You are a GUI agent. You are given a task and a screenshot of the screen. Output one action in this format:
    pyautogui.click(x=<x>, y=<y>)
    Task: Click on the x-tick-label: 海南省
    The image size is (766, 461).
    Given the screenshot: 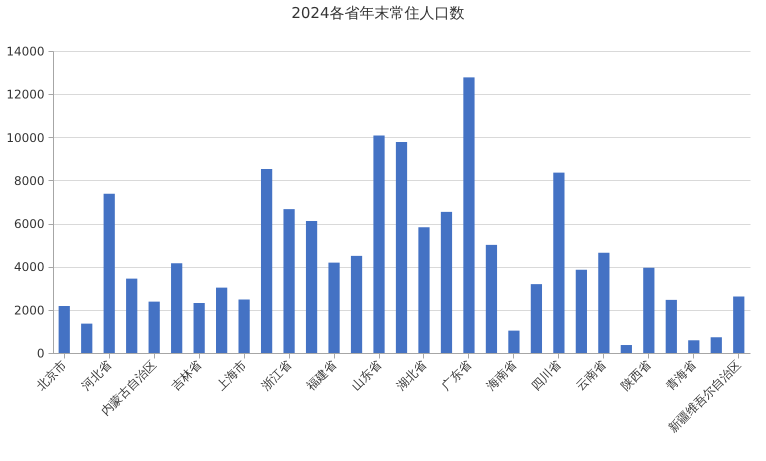 What is the action you would take?
    pyautogui.click(x=501, y=375)
    